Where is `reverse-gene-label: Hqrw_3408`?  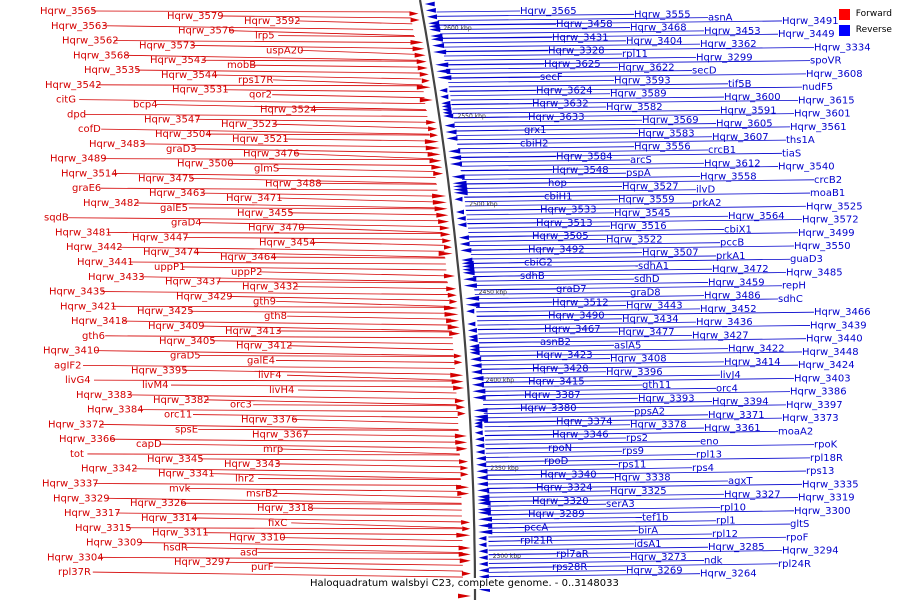 reverse-gene-label: Hqrw_3408 is located at coordinates (638, 359).